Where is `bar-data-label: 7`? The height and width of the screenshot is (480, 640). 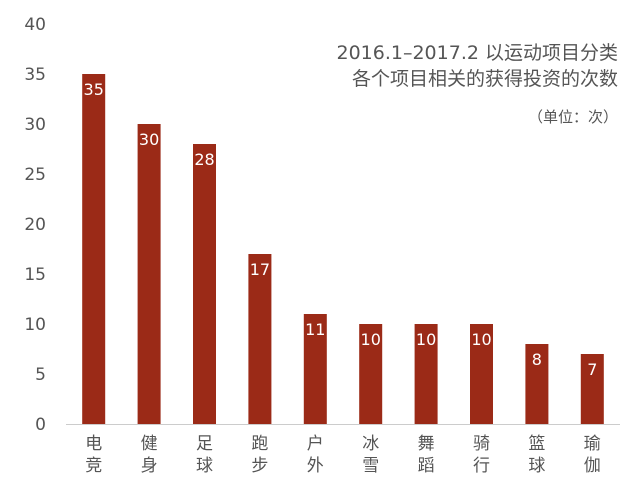 bar-data-label: 7 is located at coordinates (592, 369).